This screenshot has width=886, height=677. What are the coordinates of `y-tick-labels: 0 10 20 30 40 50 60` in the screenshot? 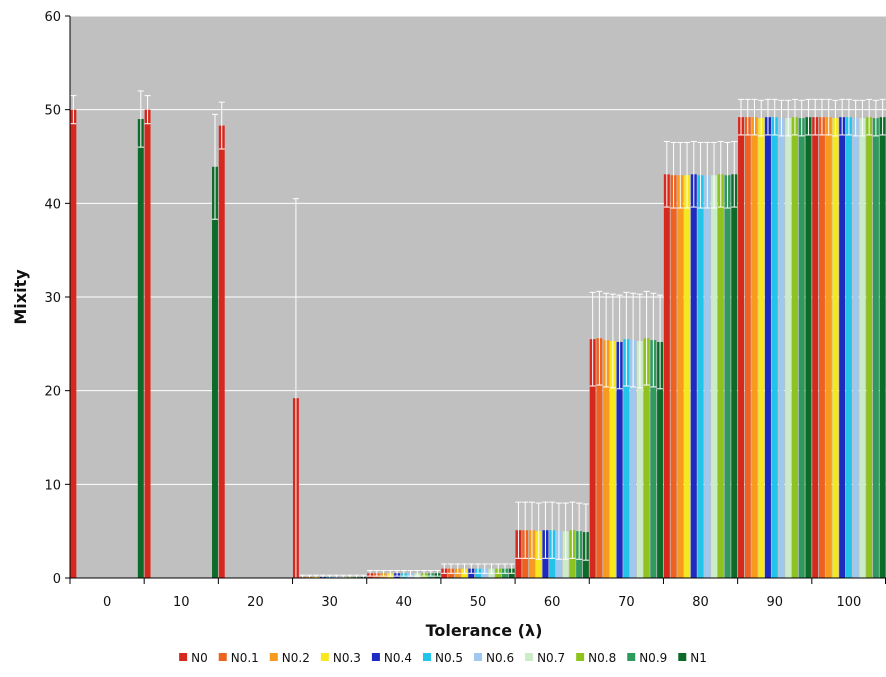 It's located at (52, 298).